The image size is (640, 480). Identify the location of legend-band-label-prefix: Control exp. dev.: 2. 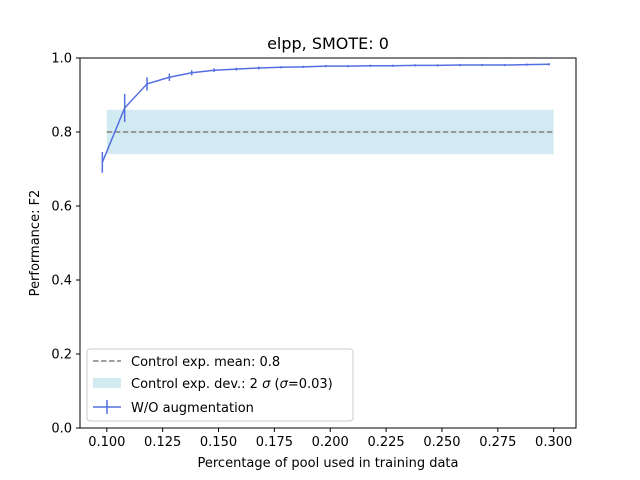
(196, 384).